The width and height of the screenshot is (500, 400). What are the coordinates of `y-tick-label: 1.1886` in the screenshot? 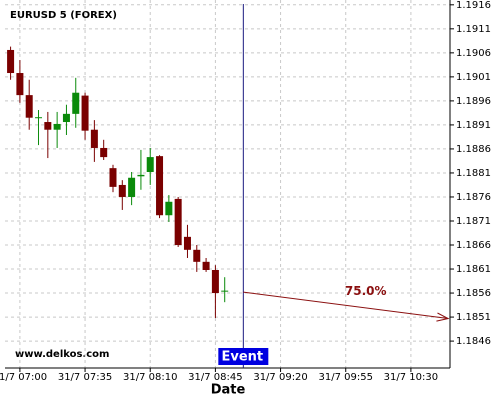 It's located at (473, 149).